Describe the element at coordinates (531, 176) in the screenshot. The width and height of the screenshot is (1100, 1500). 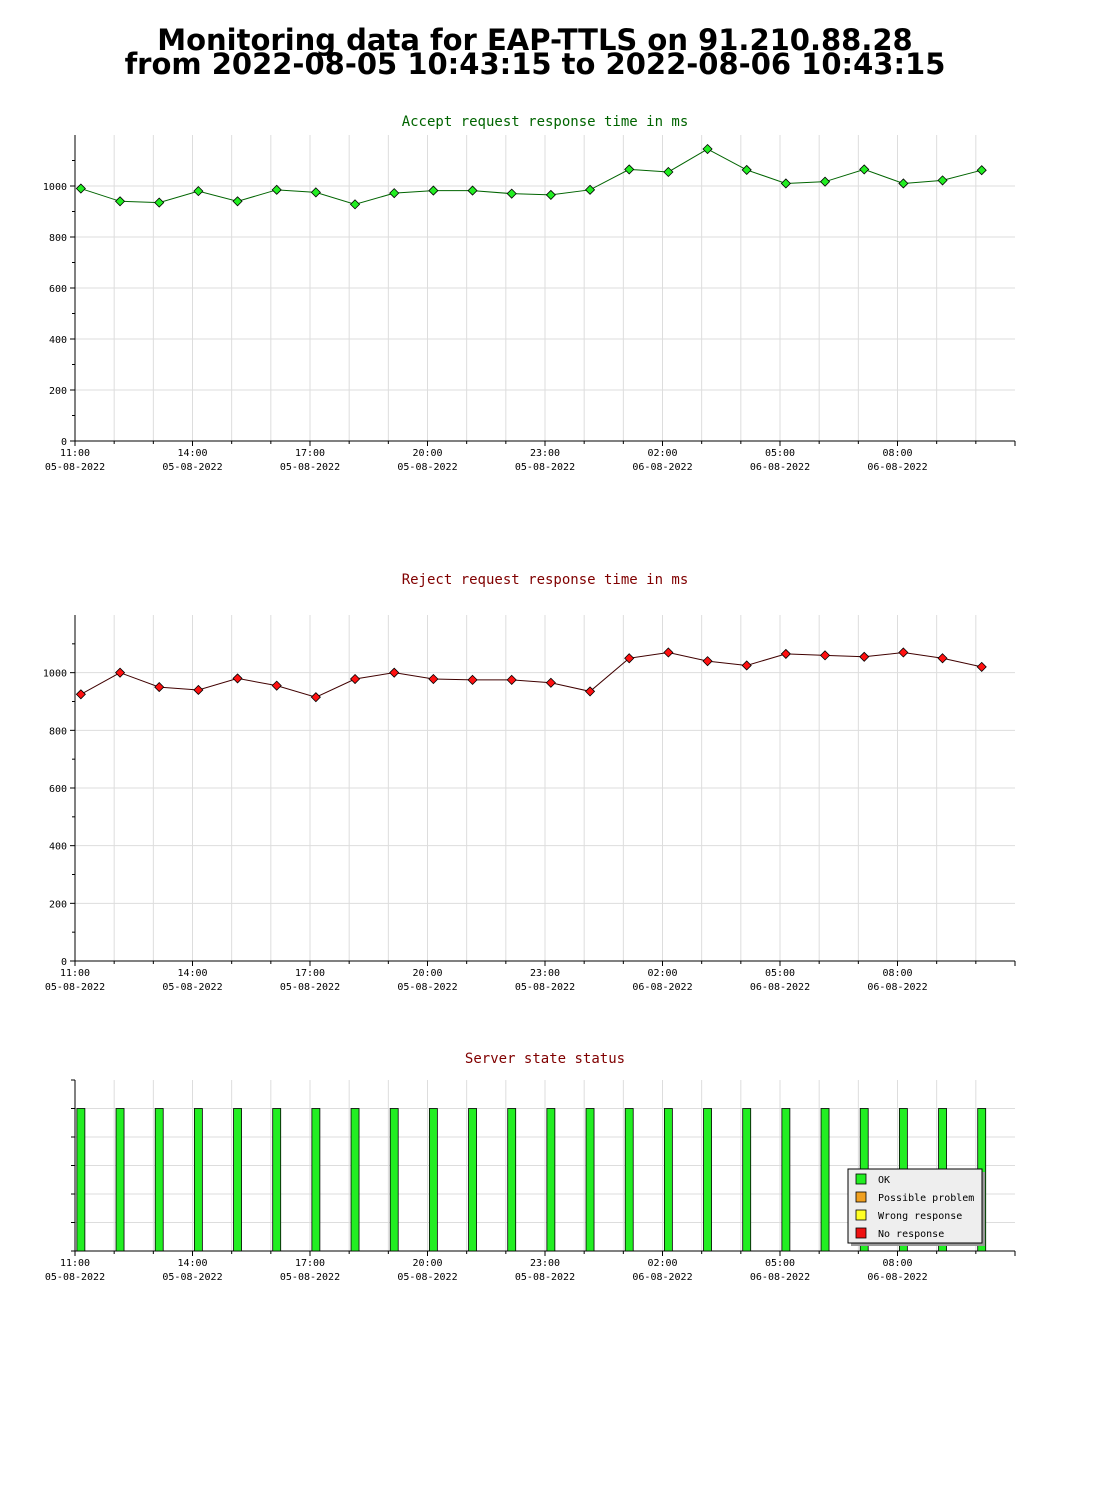
I see `series-line-accept` at that location.